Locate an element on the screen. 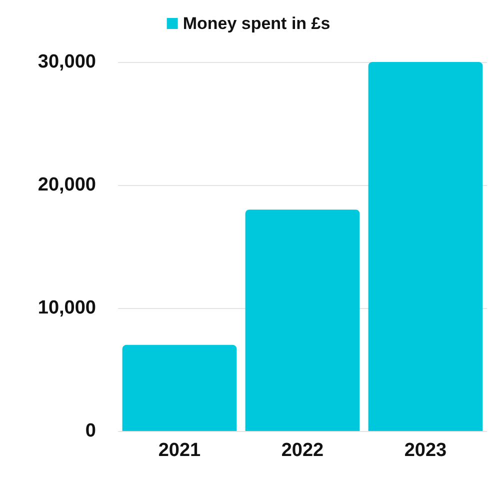 The image size is (497, 479). y-tick-label: 30,000 is located at coordinates (67, 62).